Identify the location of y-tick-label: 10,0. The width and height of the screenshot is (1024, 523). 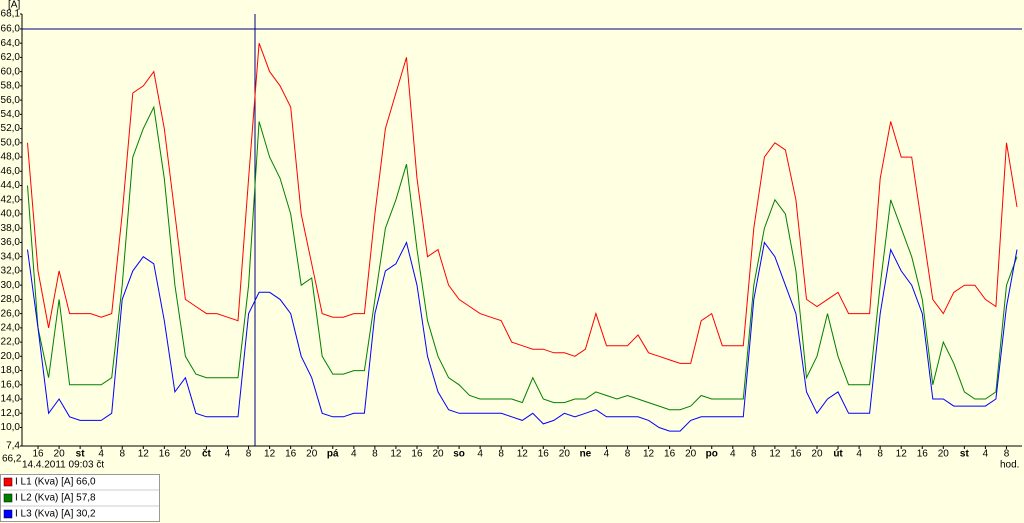
(11, 427).